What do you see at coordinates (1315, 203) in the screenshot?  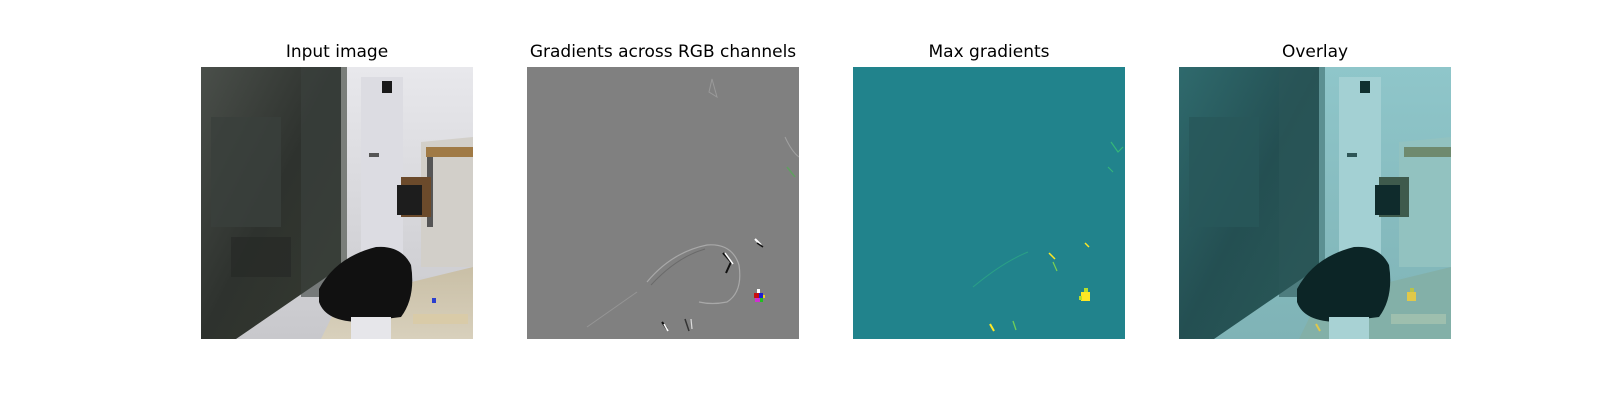 I see `overlay-image` at bounding box center [1315, 203].